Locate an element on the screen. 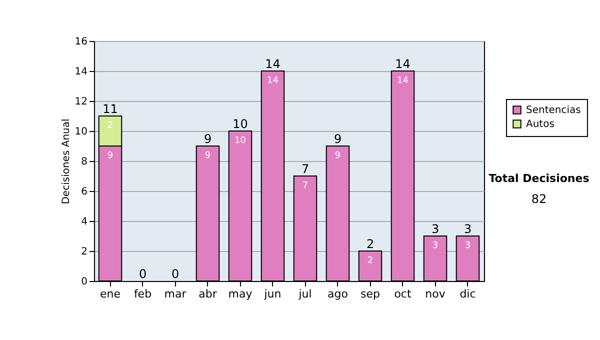 Image resolution: width=600 pixels, height=340 pixels. text: 82 is located at coordinates (539, 199).